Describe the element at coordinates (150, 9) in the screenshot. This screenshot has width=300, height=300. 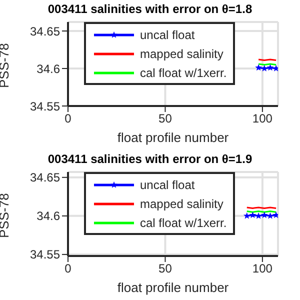
I see `chart-title: 003411 salinities with error on θ=1.8` at that location.